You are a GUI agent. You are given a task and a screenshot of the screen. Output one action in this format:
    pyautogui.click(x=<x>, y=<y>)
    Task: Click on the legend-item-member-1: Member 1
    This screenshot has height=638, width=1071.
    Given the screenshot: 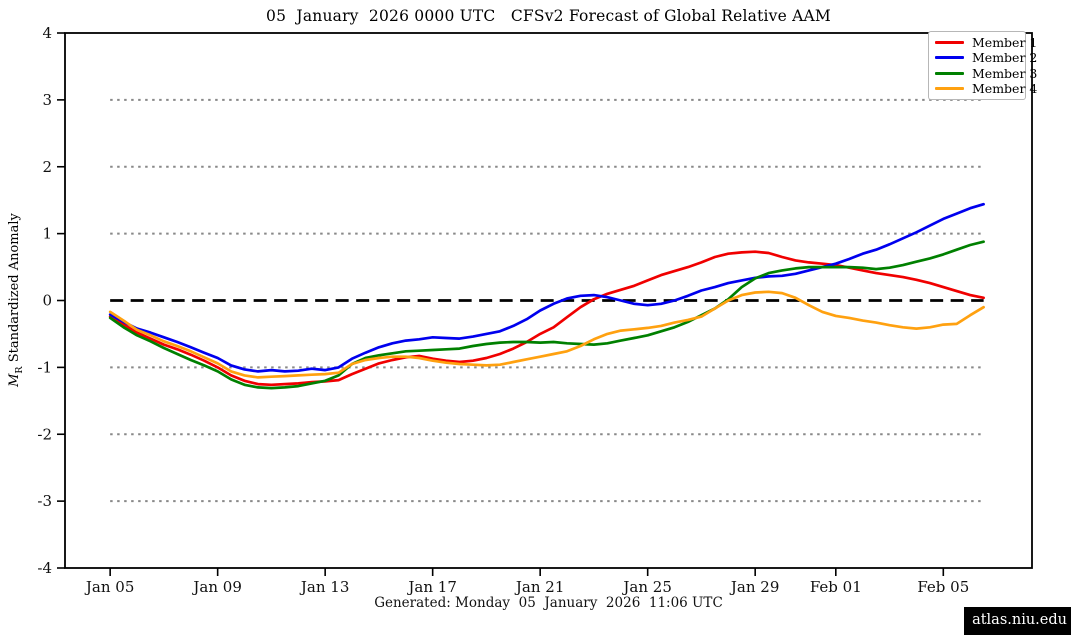 What is the action you would take?
    pyautogui.click(x=986, y=42)
    